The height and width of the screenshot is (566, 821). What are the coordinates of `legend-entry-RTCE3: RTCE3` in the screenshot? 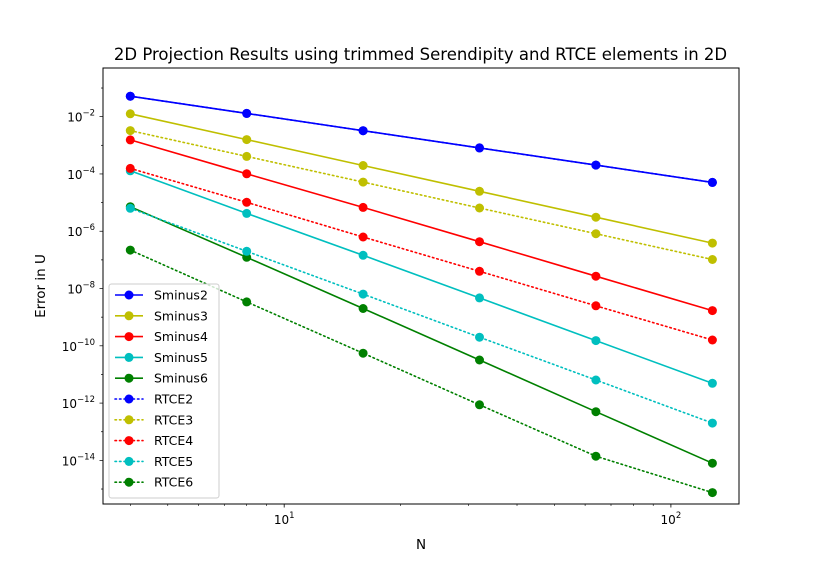 It's located at (153, 419).